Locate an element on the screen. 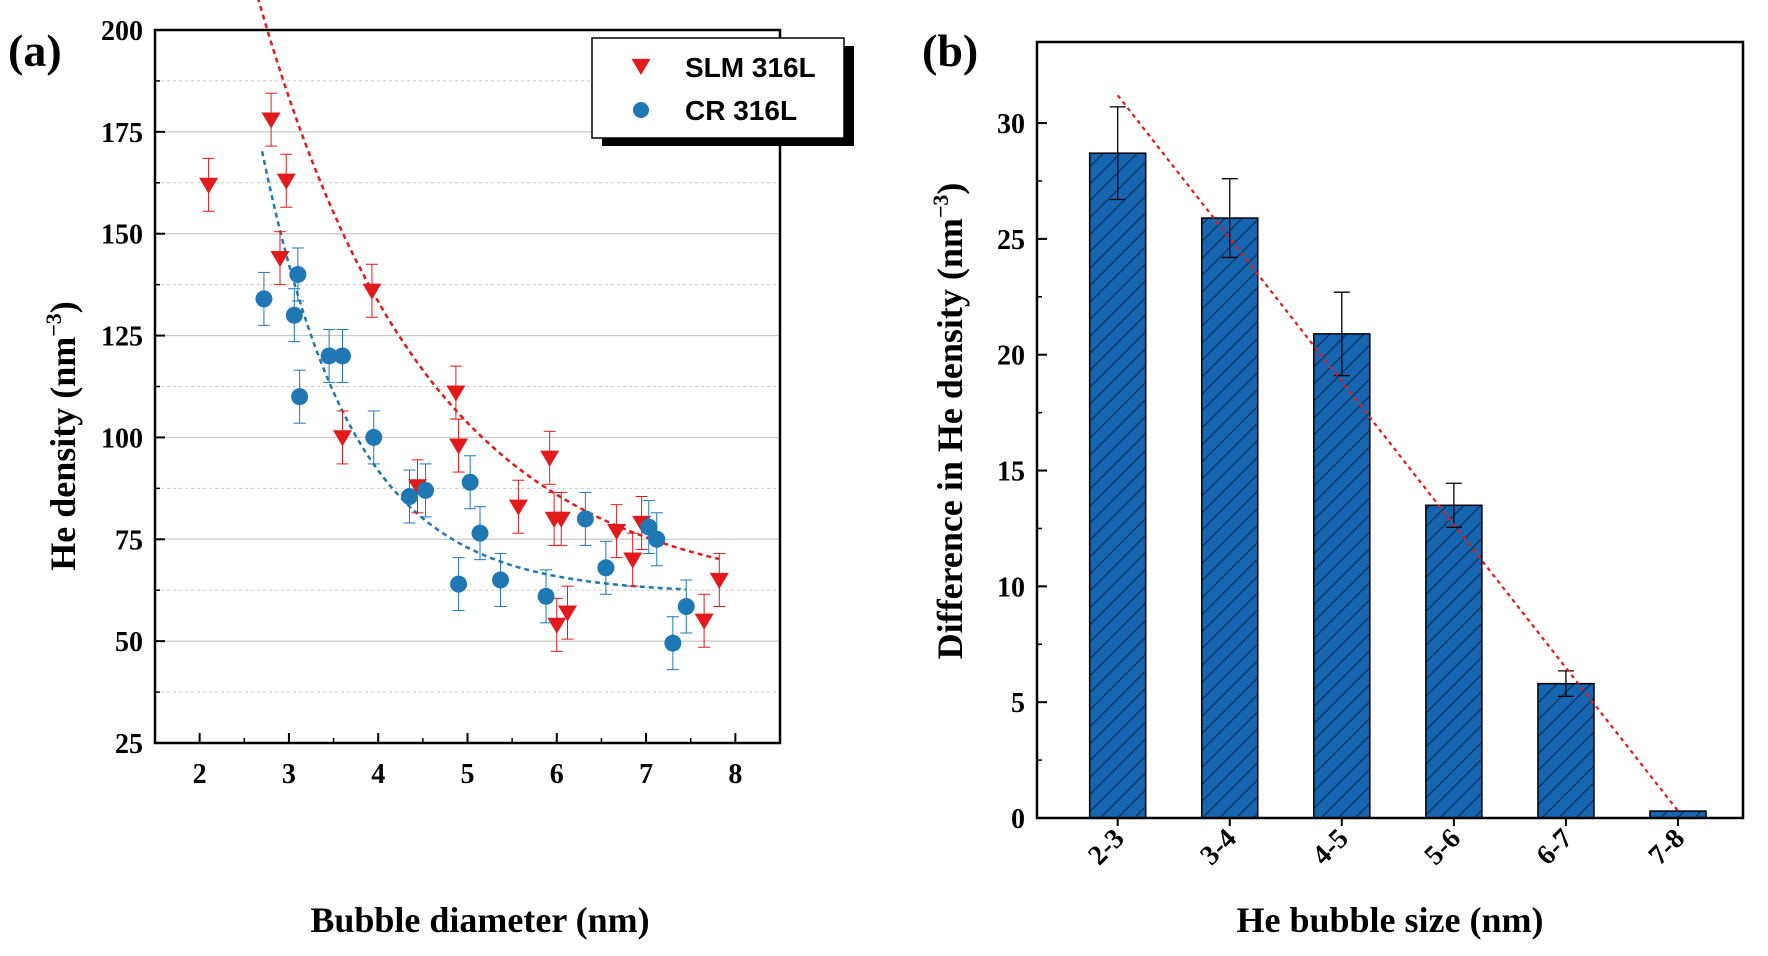 This screenshot has height=956, width=1768. y-tick-label: 20 is located at coordinates (1011, 356).